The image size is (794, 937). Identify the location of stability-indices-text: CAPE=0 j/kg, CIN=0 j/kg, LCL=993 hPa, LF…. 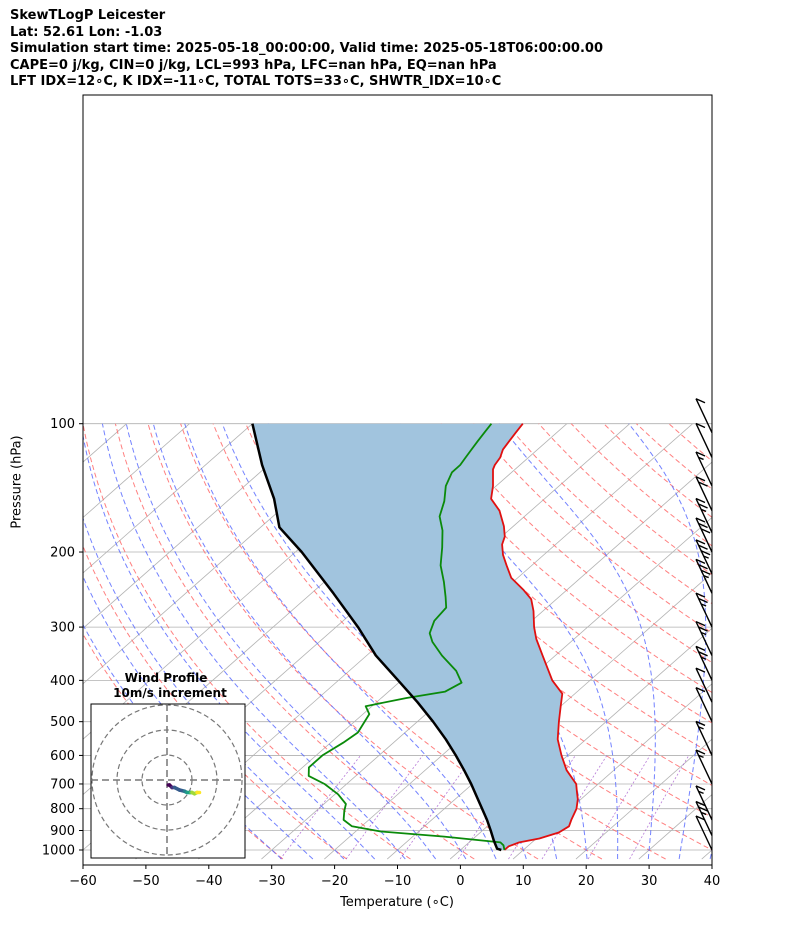
(253, 65).